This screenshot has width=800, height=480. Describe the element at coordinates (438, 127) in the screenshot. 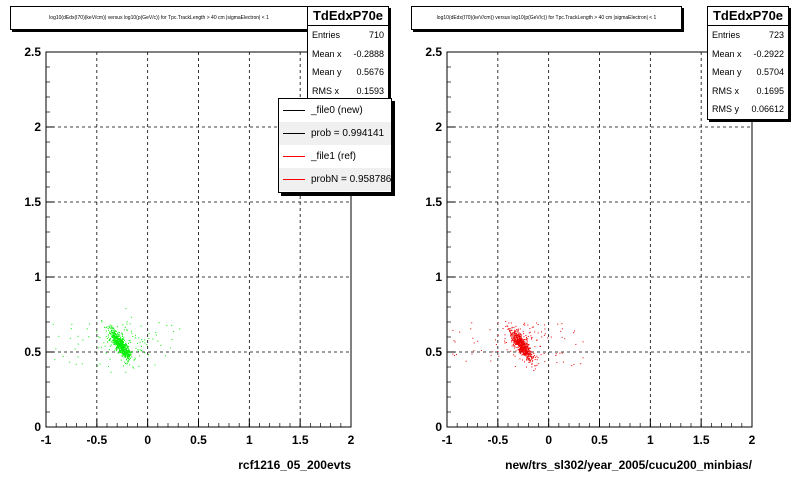

I see `y-tick-label: 2` at that location.